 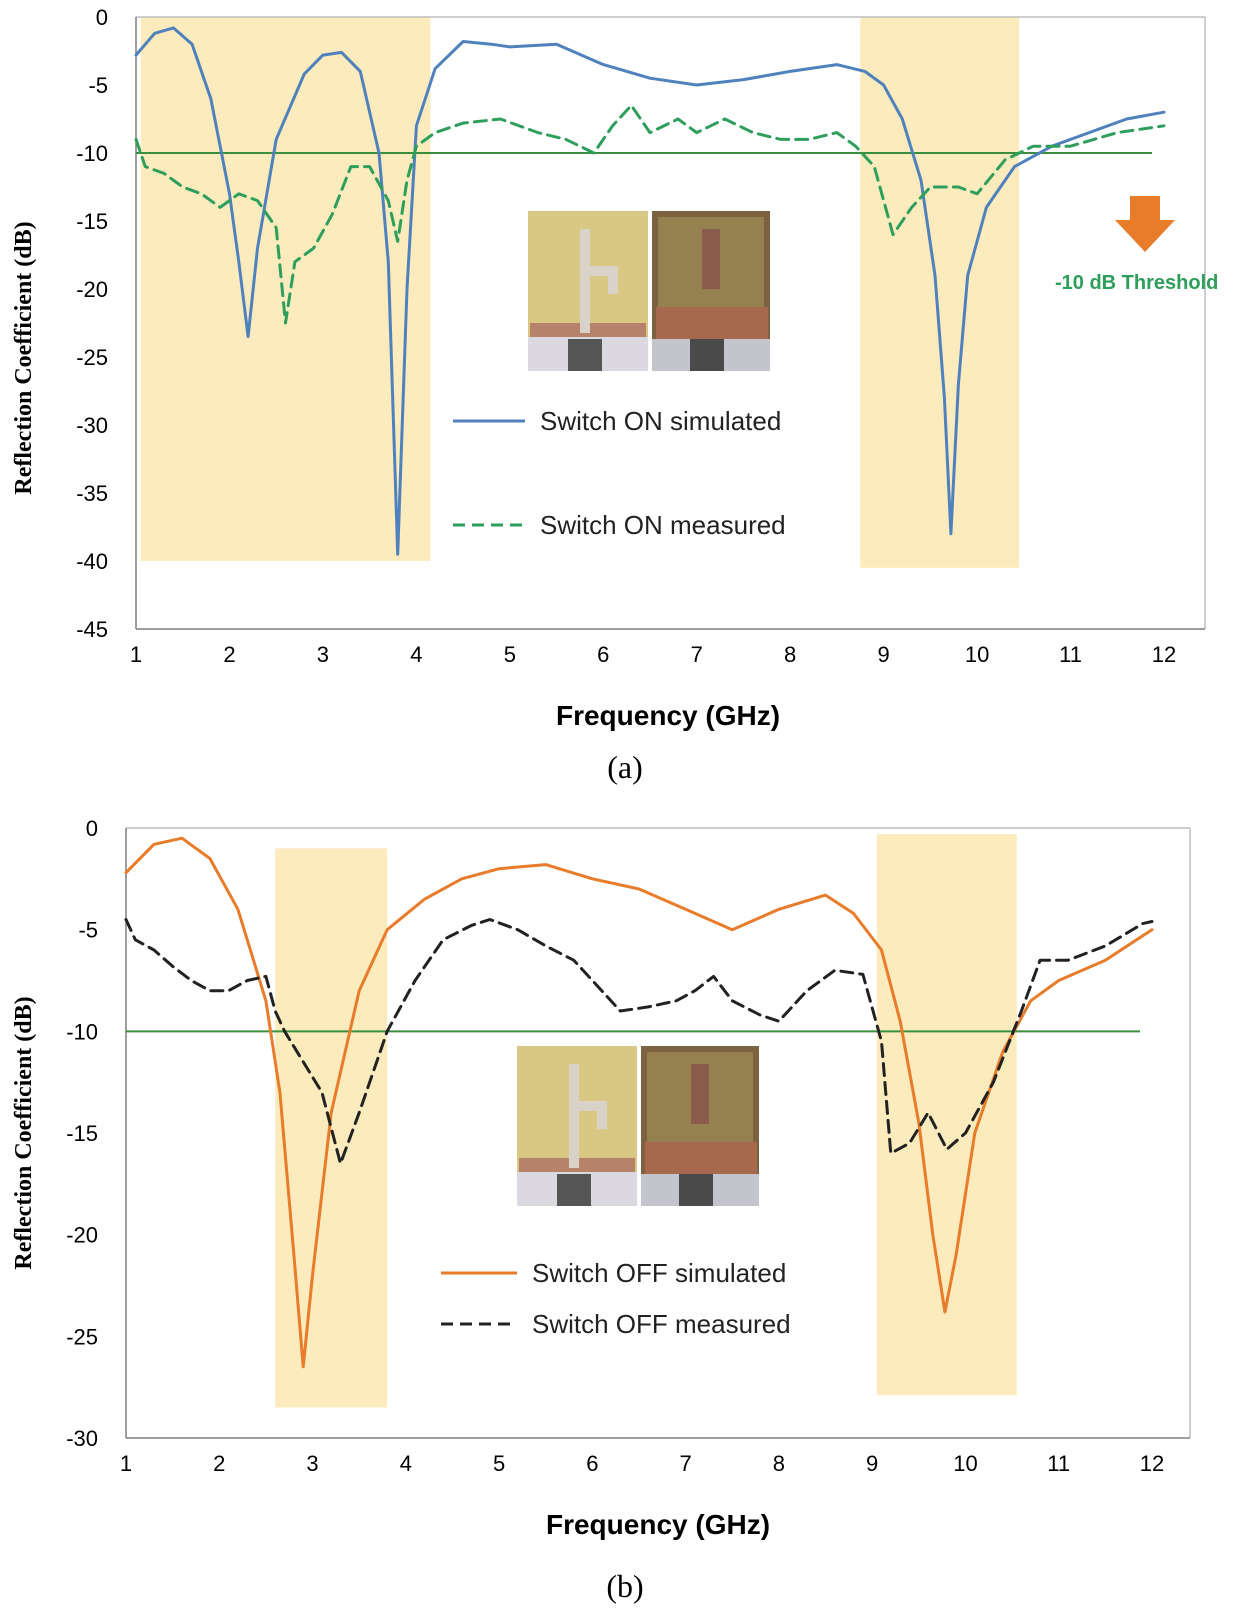 I want to click on series-line-b-measured, so click(x=639, y=1041).